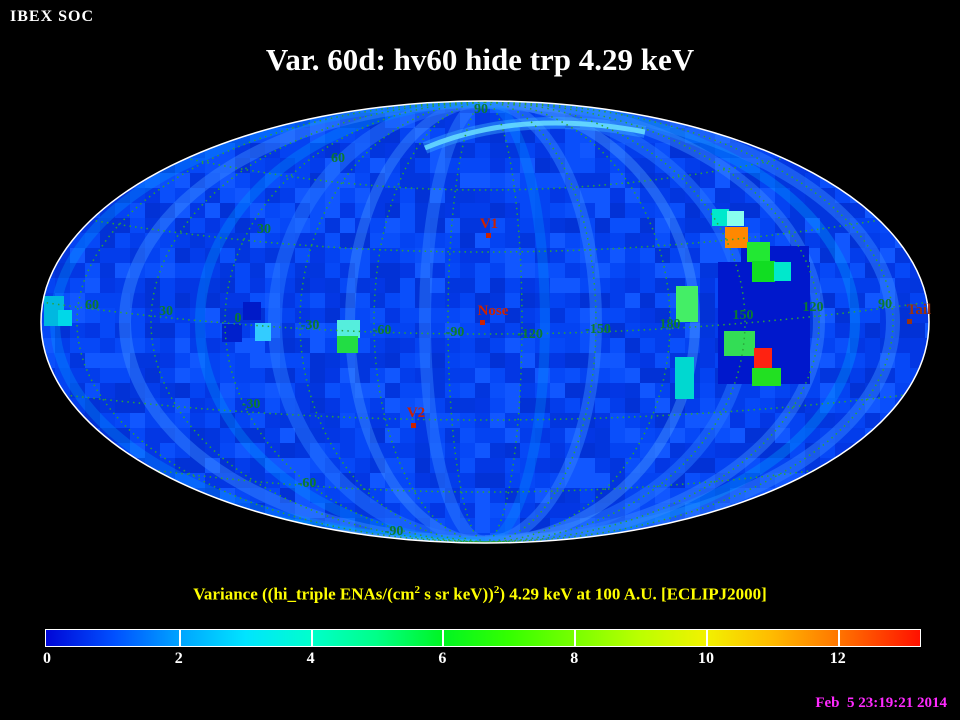 The image size is (960, 720). Describe the element at coordinates (493, 311) in the screenshot. I see `marker-label-nose: Nose` at that location.